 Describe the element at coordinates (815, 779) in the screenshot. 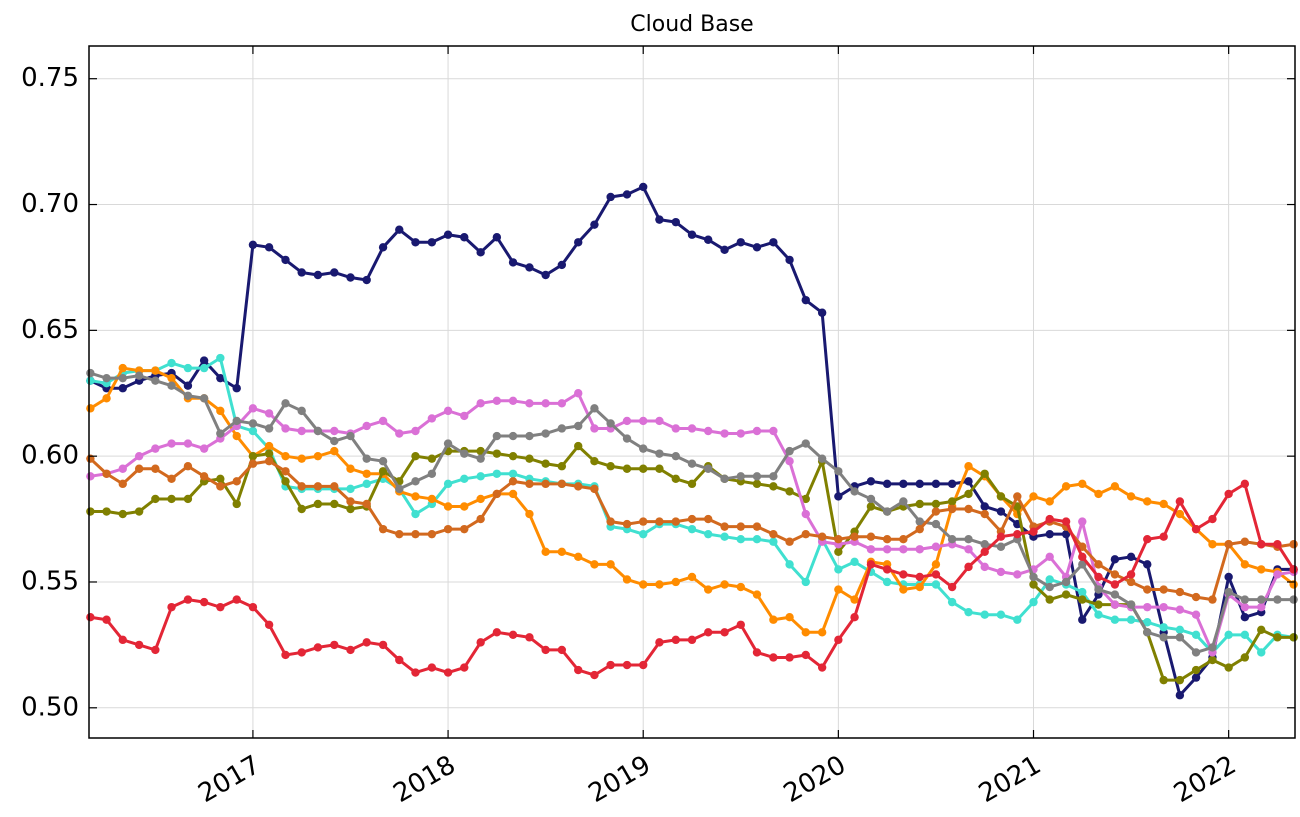

I see `x-tick-label: 2020` at that location.